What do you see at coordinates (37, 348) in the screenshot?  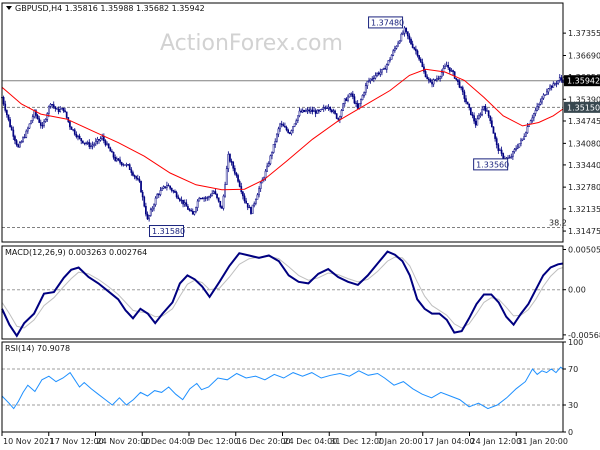 I see `rsi-panel-title: RSI(14) 70.9078` at bounding box center [37, 348].